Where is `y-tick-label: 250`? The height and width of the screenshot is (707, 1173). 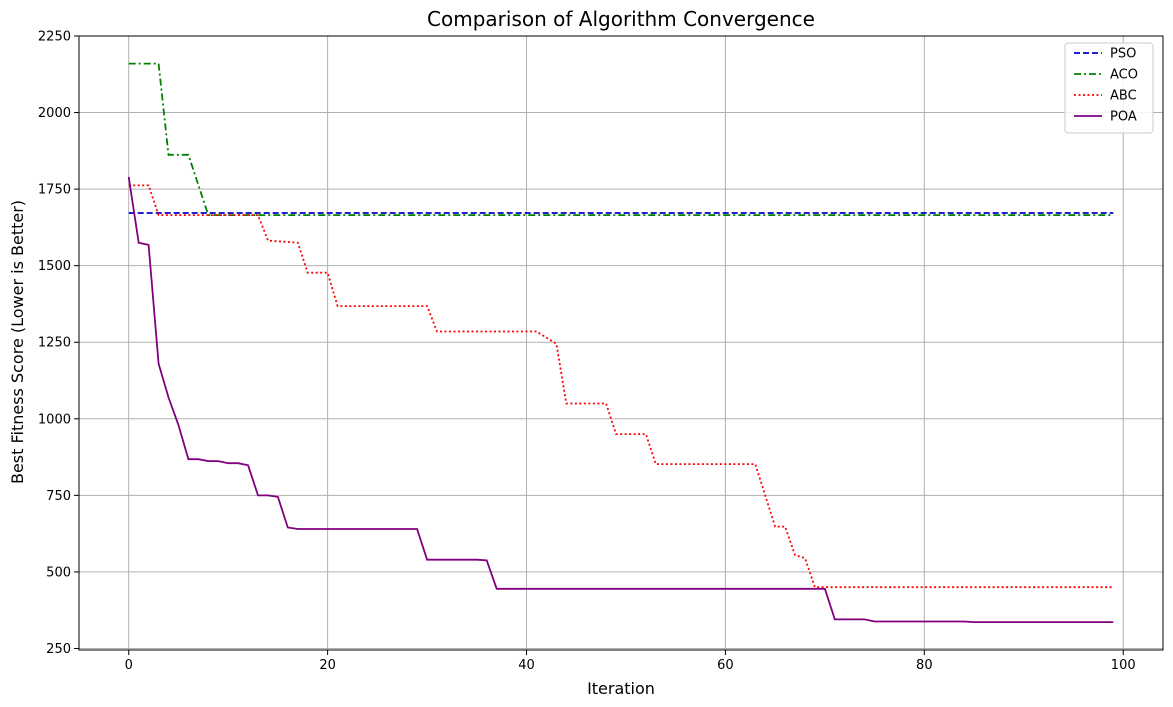
y-tick-label: 250 is located at coordinates (58, 649).